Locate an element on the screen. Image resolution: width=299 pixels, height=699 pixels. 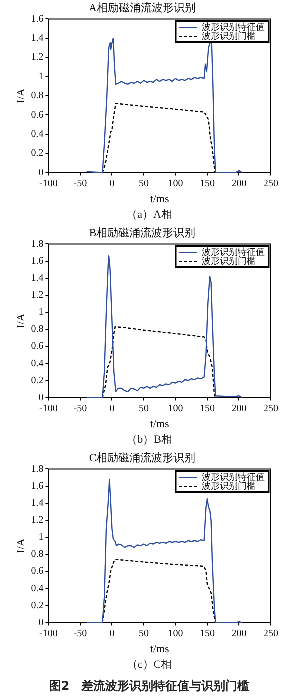
chart-title: B相励磁涌流波形识别 is located at coordinates (142, 233).